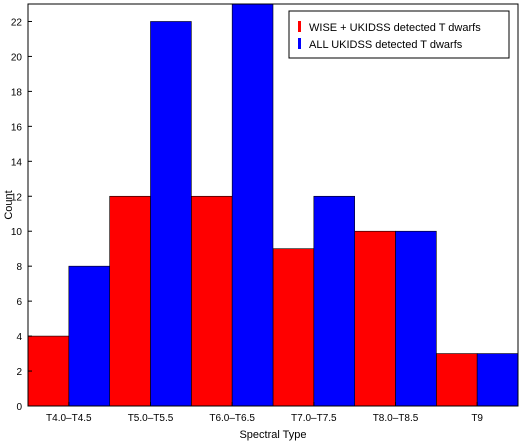 The image size is (520, 442). I want to click on x-tick-label: T9, so click(477, 418).